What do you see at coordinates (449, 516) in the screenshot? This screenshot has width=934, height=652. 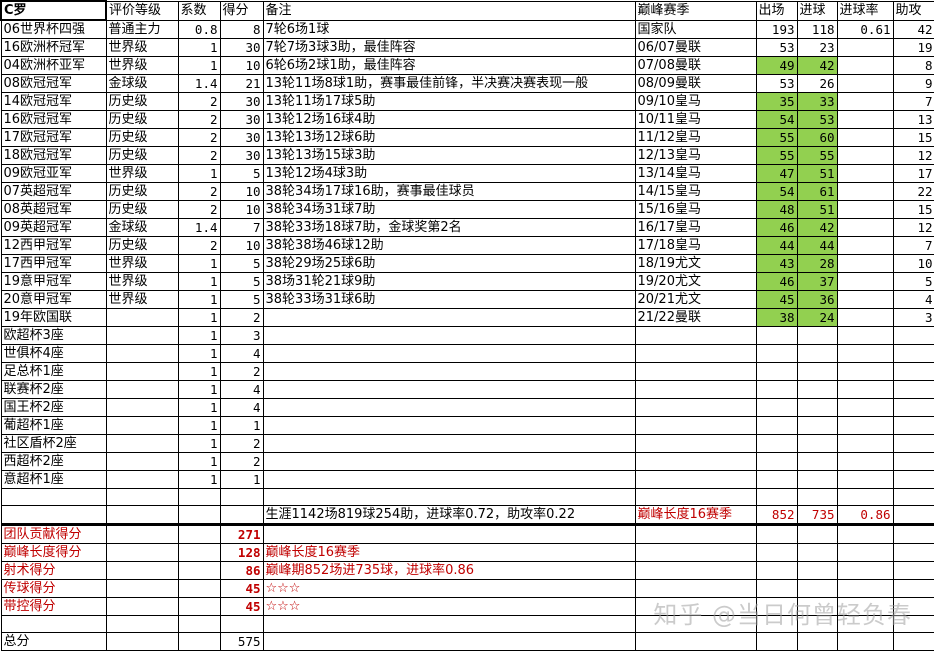 I see `career-summary: 生涯1142场819球254助，进球率0.72，助攻率0.22` at bounding box center [449, 516].